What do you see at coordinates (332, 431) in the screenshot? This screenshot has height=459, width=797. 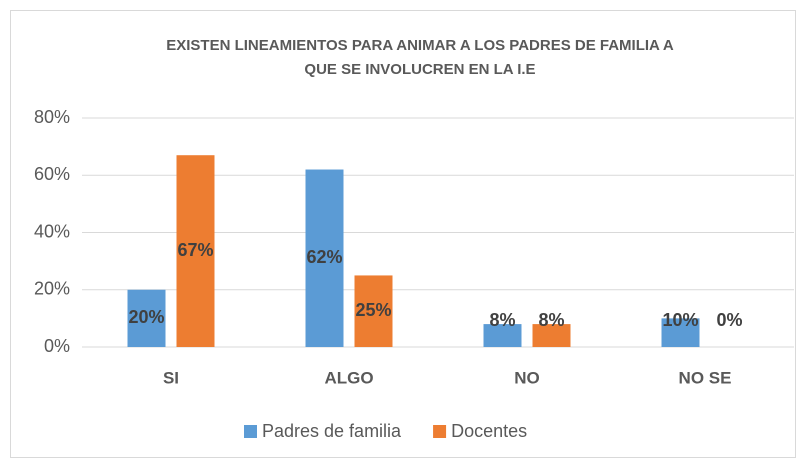 I see `legend-label: Padres de familia` at bounding box center [332, 431].